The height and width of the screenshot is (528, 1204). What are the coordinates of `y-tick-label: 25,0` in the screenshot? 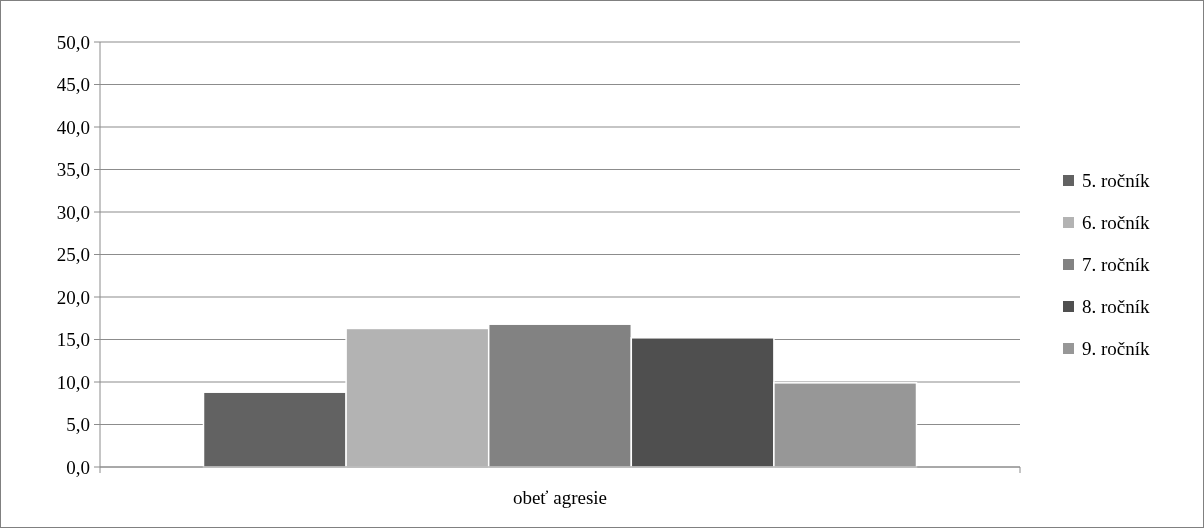 It's located at (73, 255).